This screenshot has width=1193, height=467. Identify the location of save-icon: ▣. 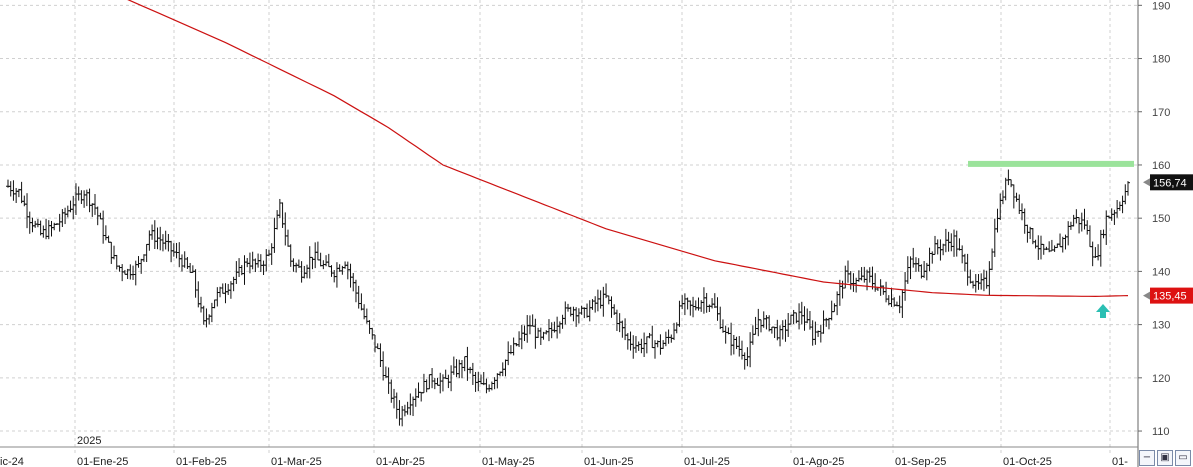
(1165, 458).